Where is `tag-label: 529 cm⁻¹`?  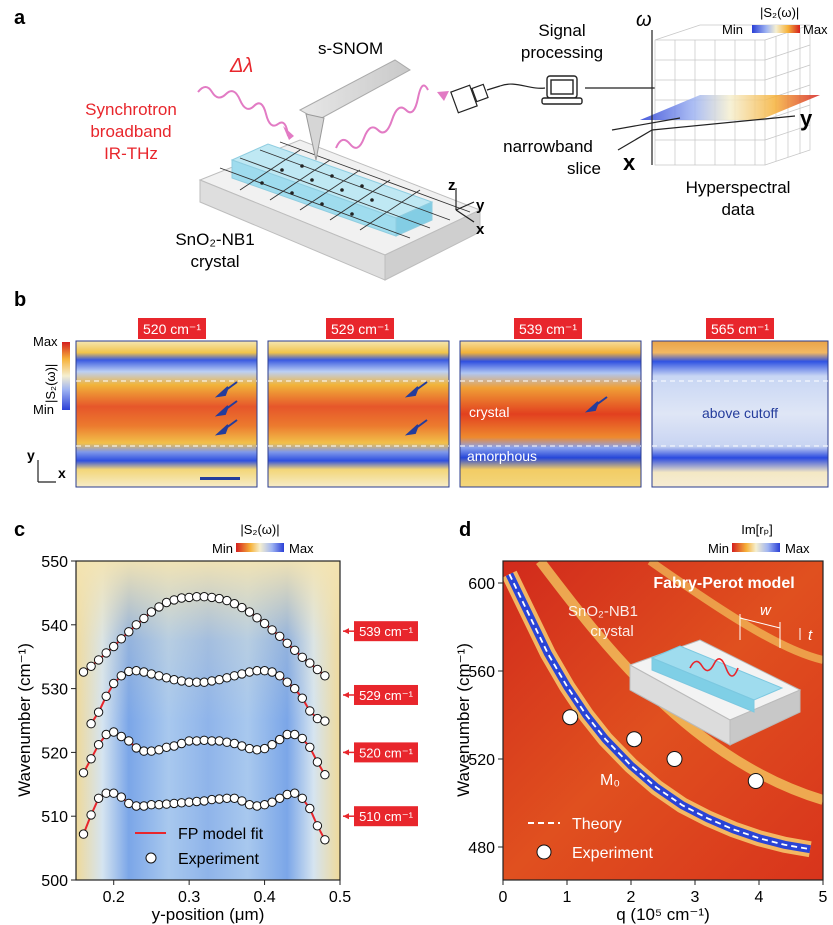
tag-label: 529 cm⁻¹ is located at coordinates (386, 695).